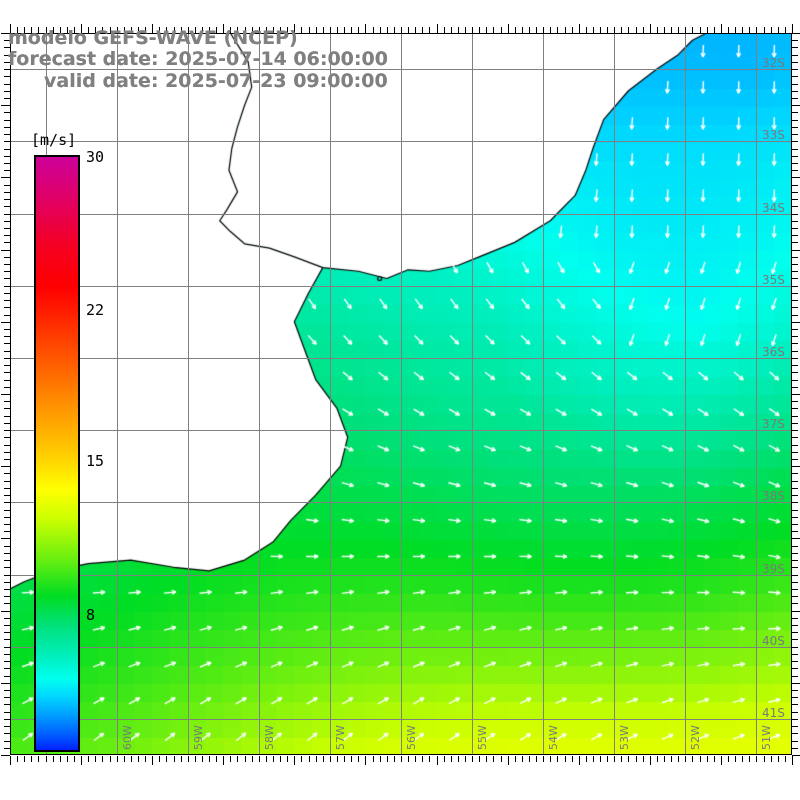 Image resolution: width=800 pixels, height=800 pixels. What do you see at coordinates (57, 453) in the screenshot?
I see `colorbar` at bounding box center [57, 453].